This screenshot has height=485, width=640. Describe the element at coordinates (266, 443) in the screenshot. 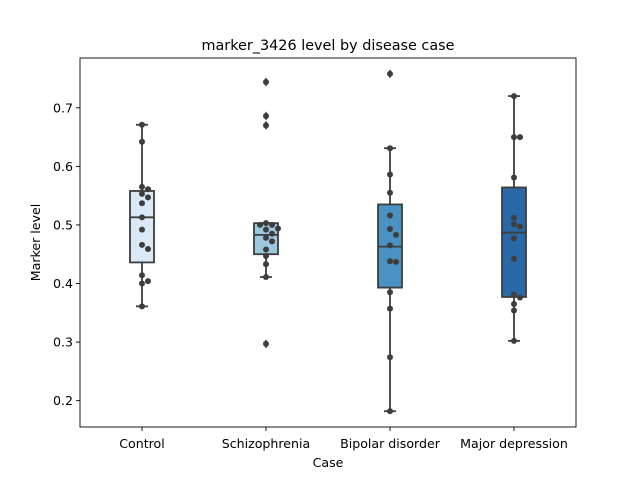

I see `x-tick-label: Schizophrenia` at that location.